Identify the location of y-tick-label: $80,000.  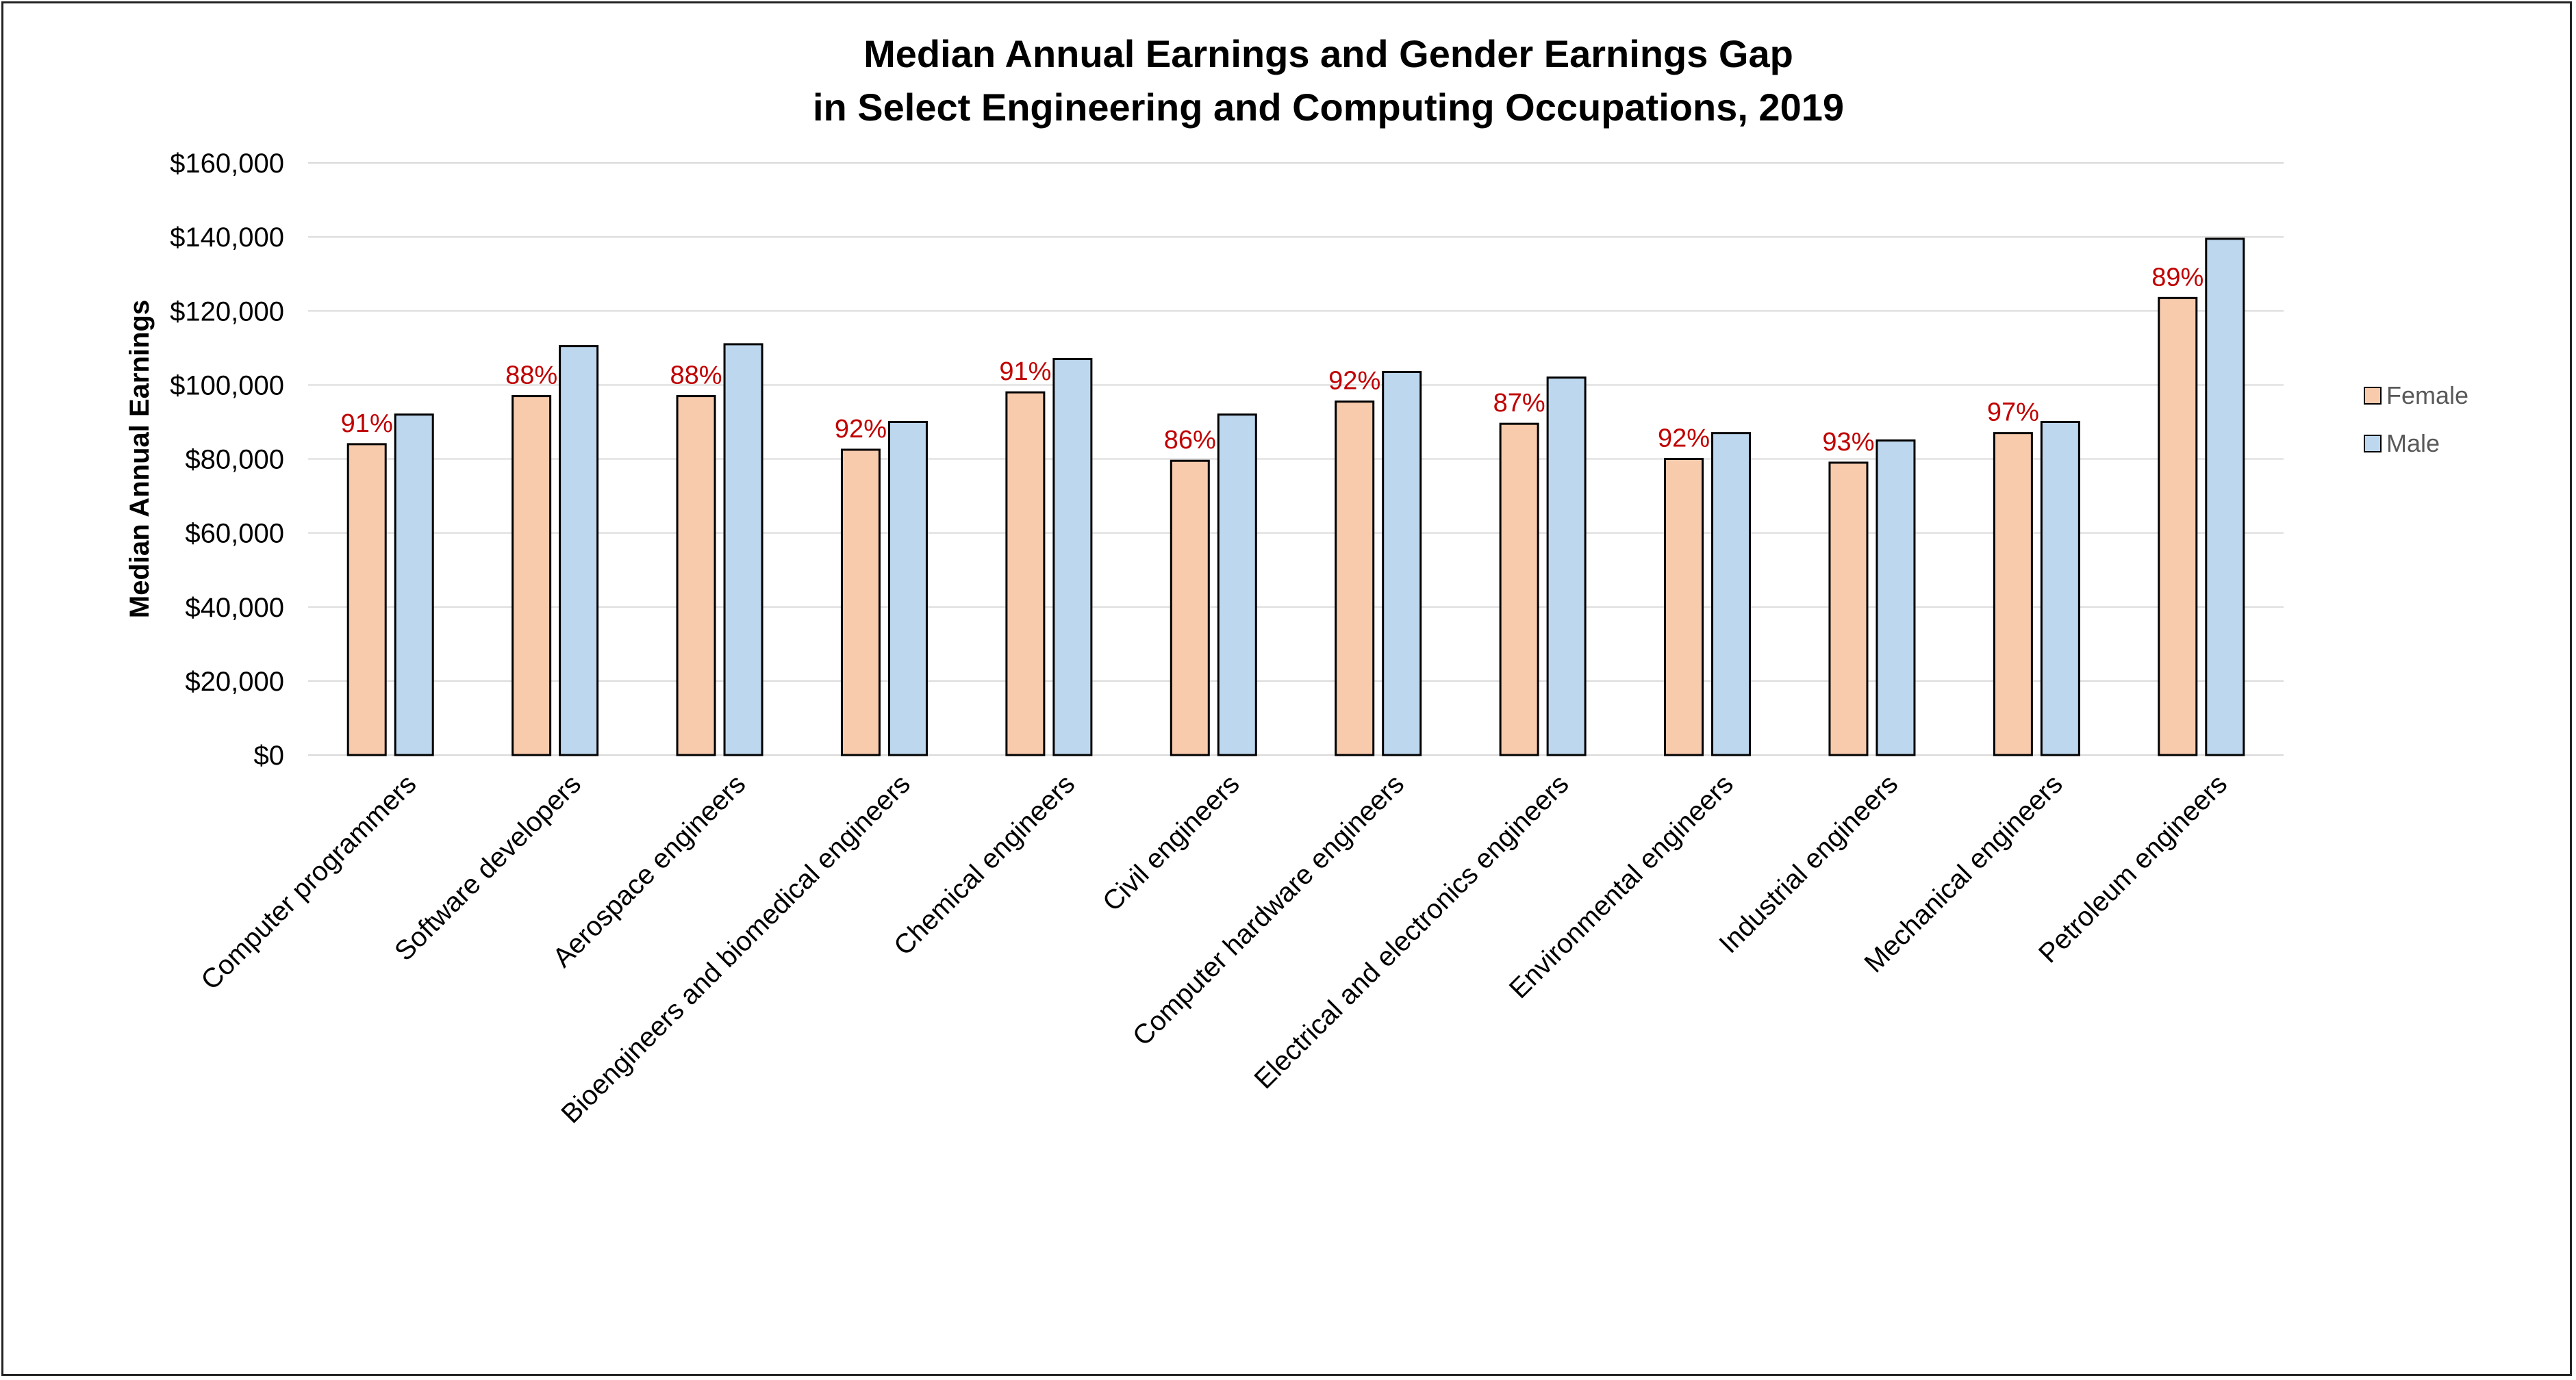
(235, 460).